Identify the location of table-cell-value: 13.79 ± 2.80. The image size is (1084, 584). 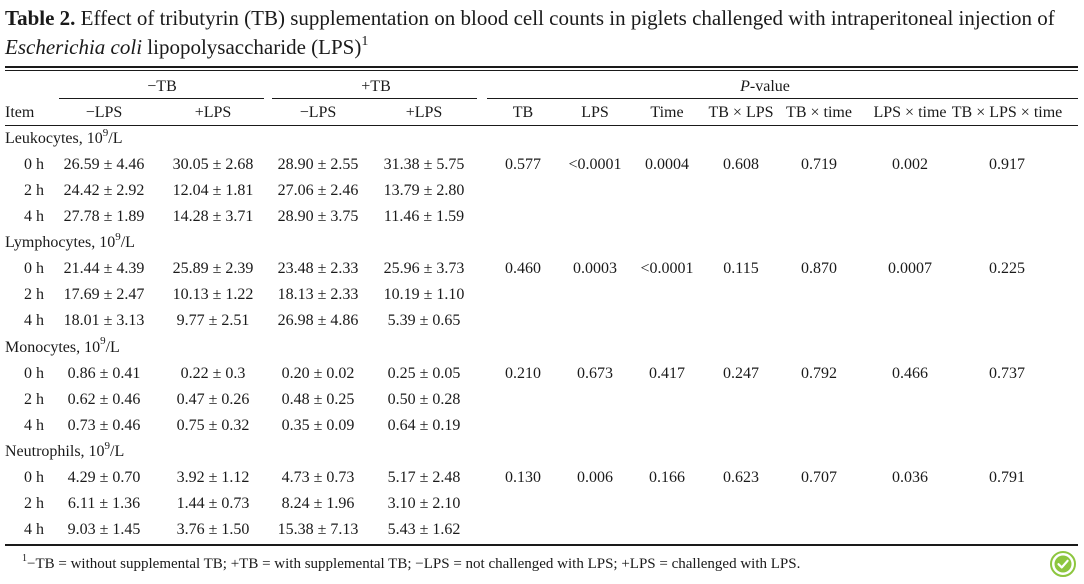
(424, 190).